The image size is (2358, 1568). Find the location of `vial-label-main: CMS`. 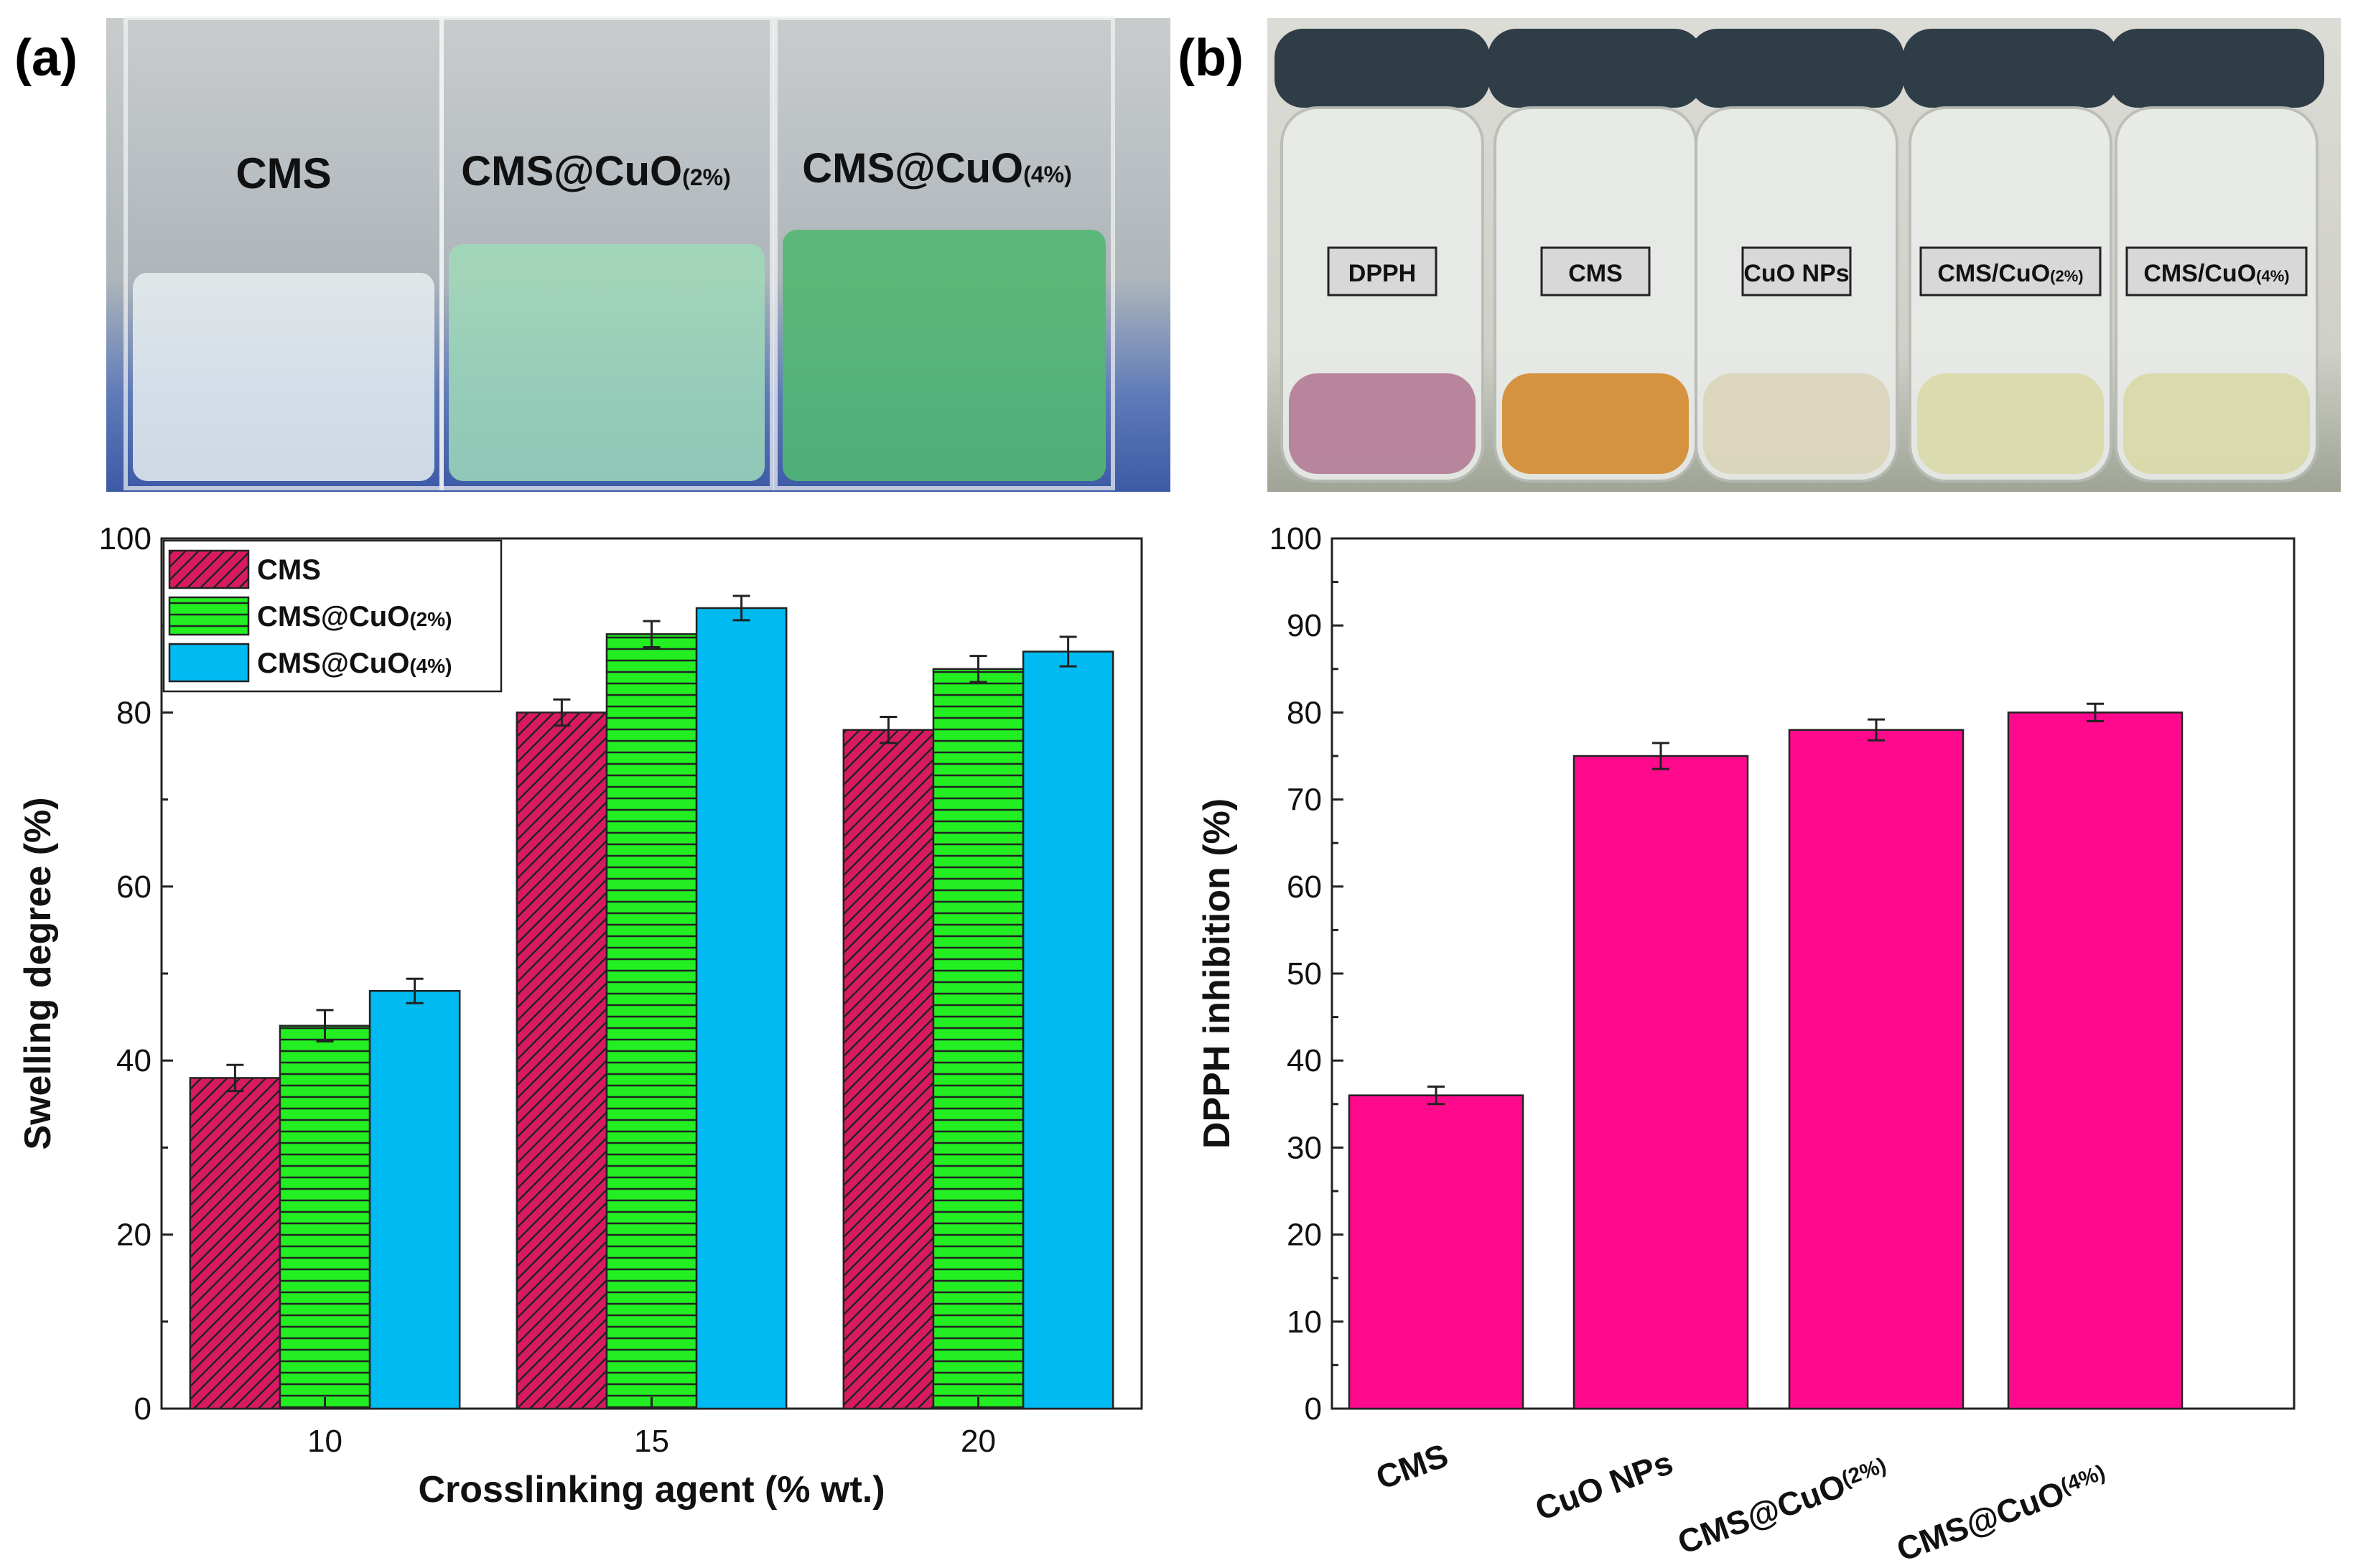

vial-label-main: CMS is located at coordinates (1595, 273).